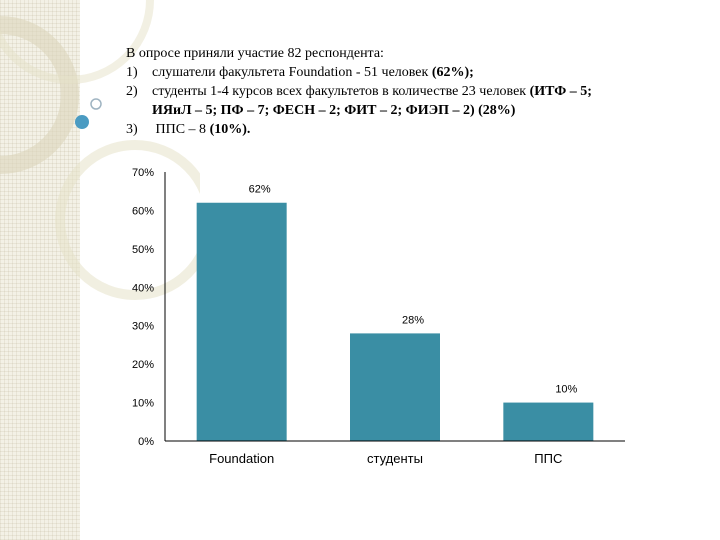  Describe the element at coordinates (230, 129) in the screenshot. I see `item-percent: (10%).` at that location.